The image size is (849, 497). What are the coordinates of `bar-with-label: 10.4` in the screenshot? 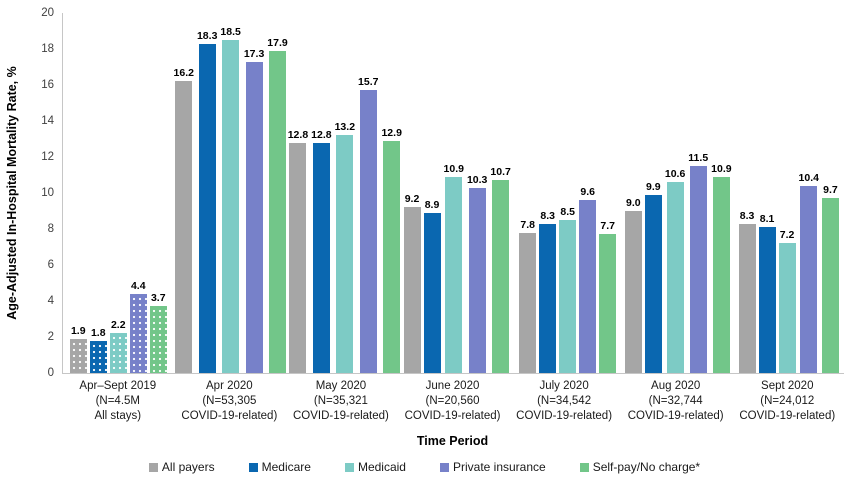 It's located at (809, 272).